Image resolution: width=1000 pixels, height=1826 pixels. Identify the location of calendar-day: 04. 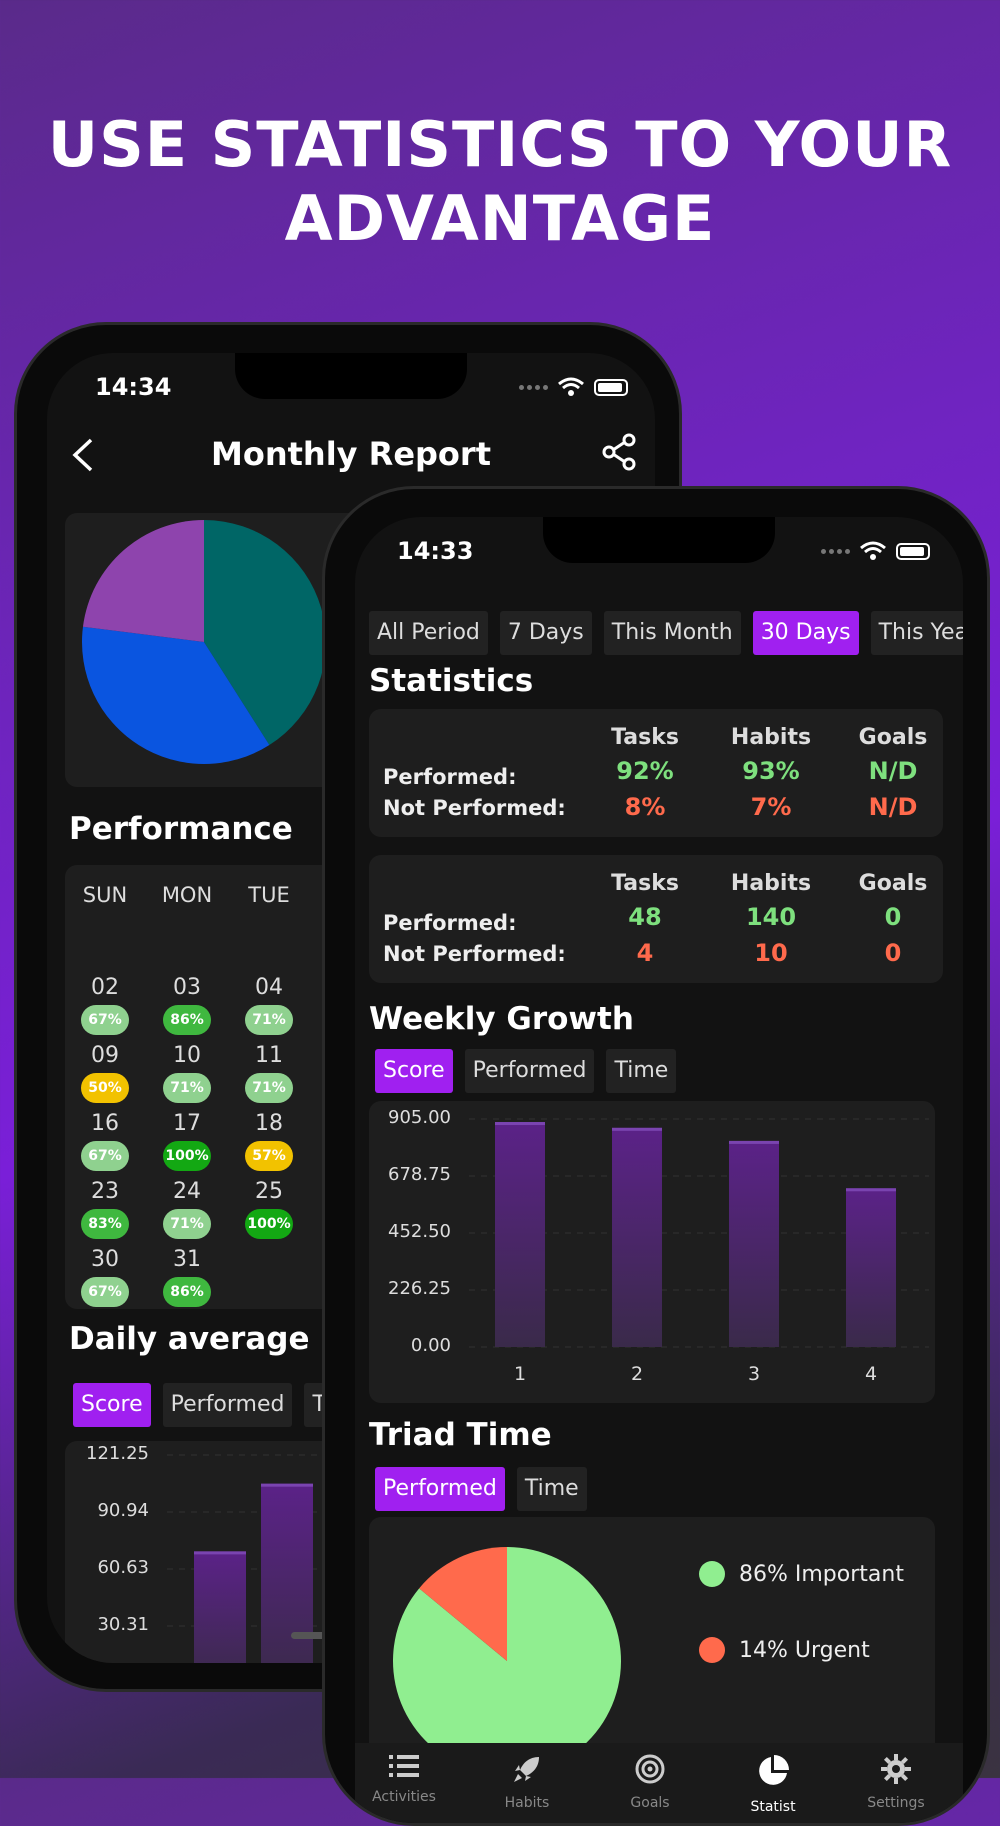
(269, 987).